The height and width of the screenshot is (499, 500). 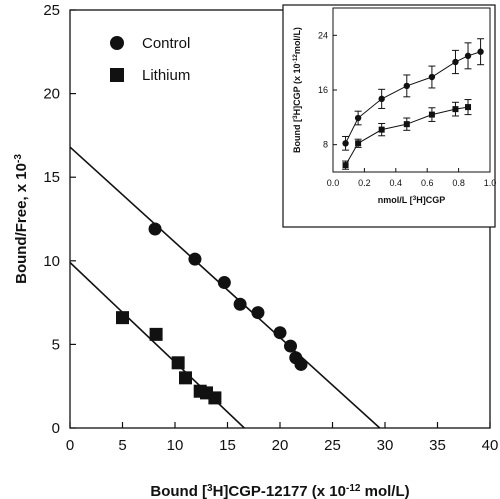 I want to click on y-tick-label: 20, so click(x=51, y=94).